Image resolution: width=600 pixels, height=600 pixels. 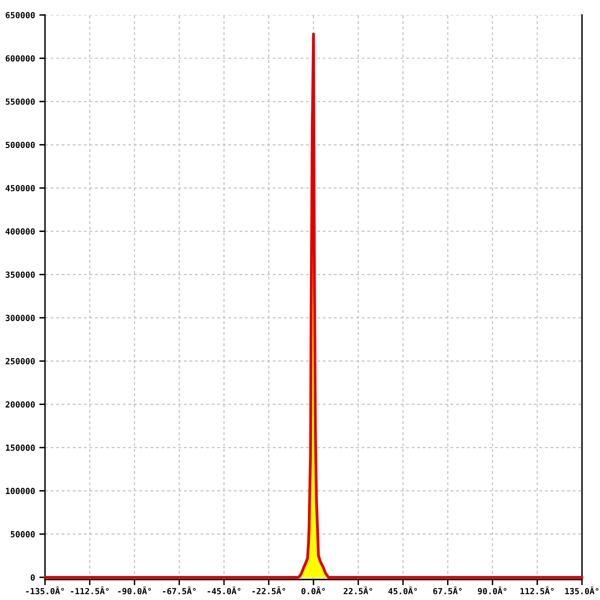 What do you see at coordinates (224, 590) in the screenshot?
I see `x-tick-label: -45.0Â°` at bounding box center [224, 590].